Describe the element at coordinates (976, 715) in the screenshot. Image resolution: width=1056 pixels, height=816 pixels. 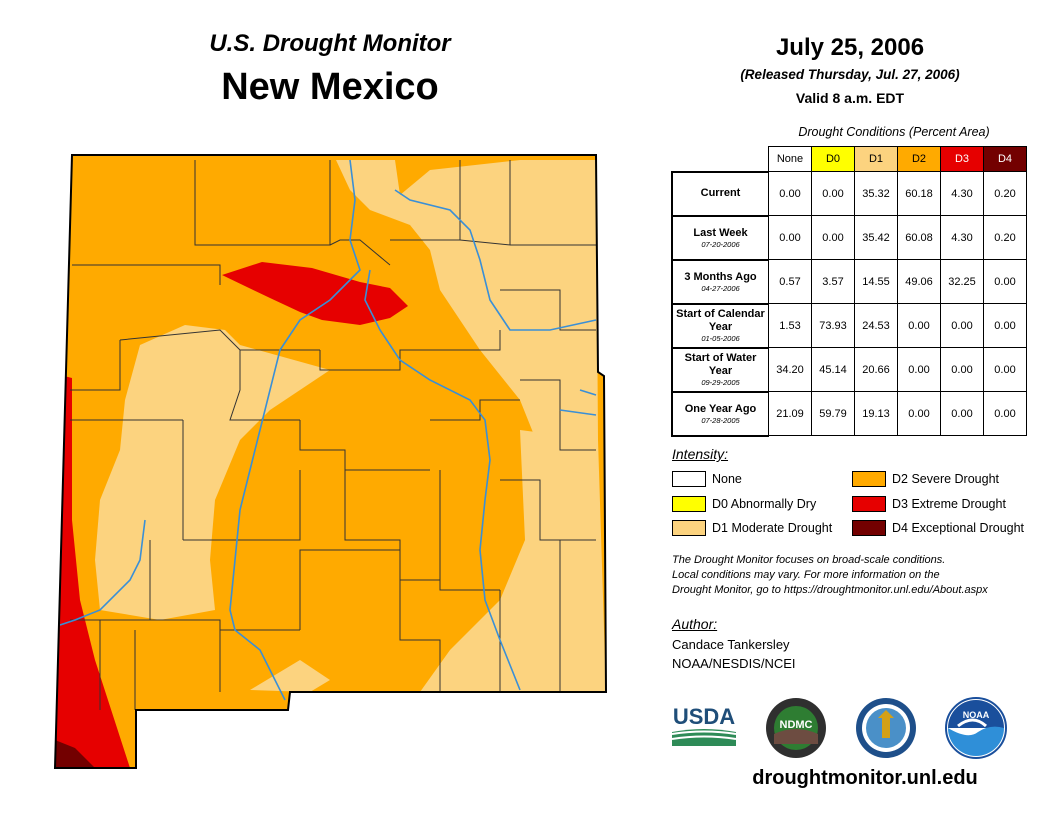
I see `svg-text: NOAA` at that location.